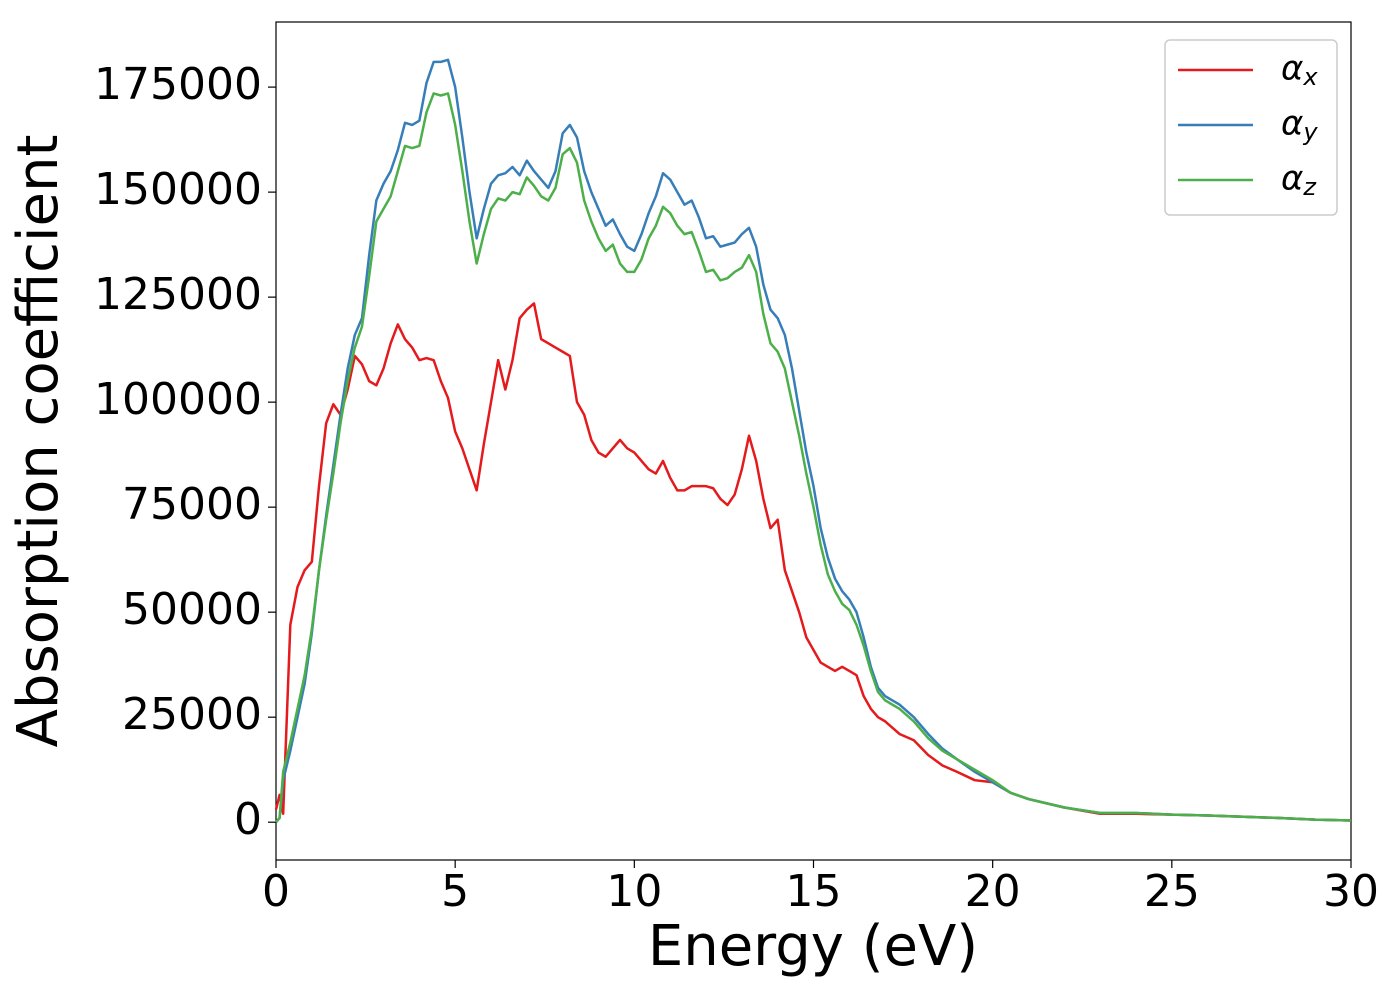  Describe the element at coordinates (178, 189) in the screenshot. I see `y-tick-label: 150000` at that location.